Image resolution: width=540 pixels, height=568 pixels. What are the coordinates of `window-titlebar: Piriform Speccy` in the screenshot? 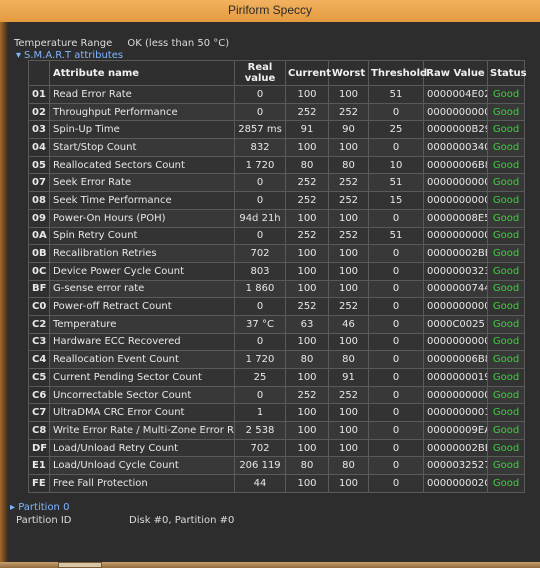 It's located at (270, 11).